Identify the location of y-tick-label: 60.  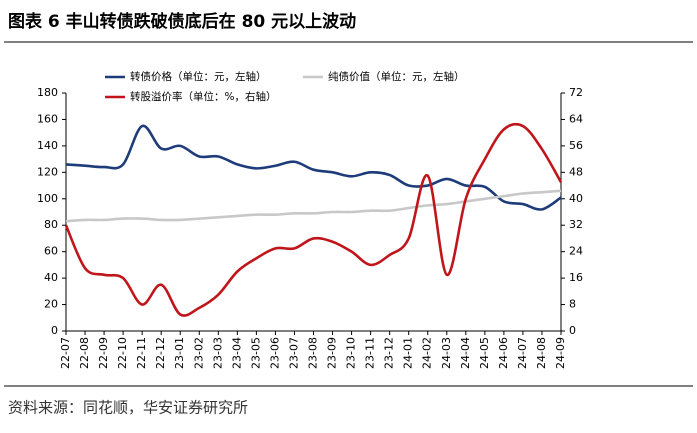
(51, 251).